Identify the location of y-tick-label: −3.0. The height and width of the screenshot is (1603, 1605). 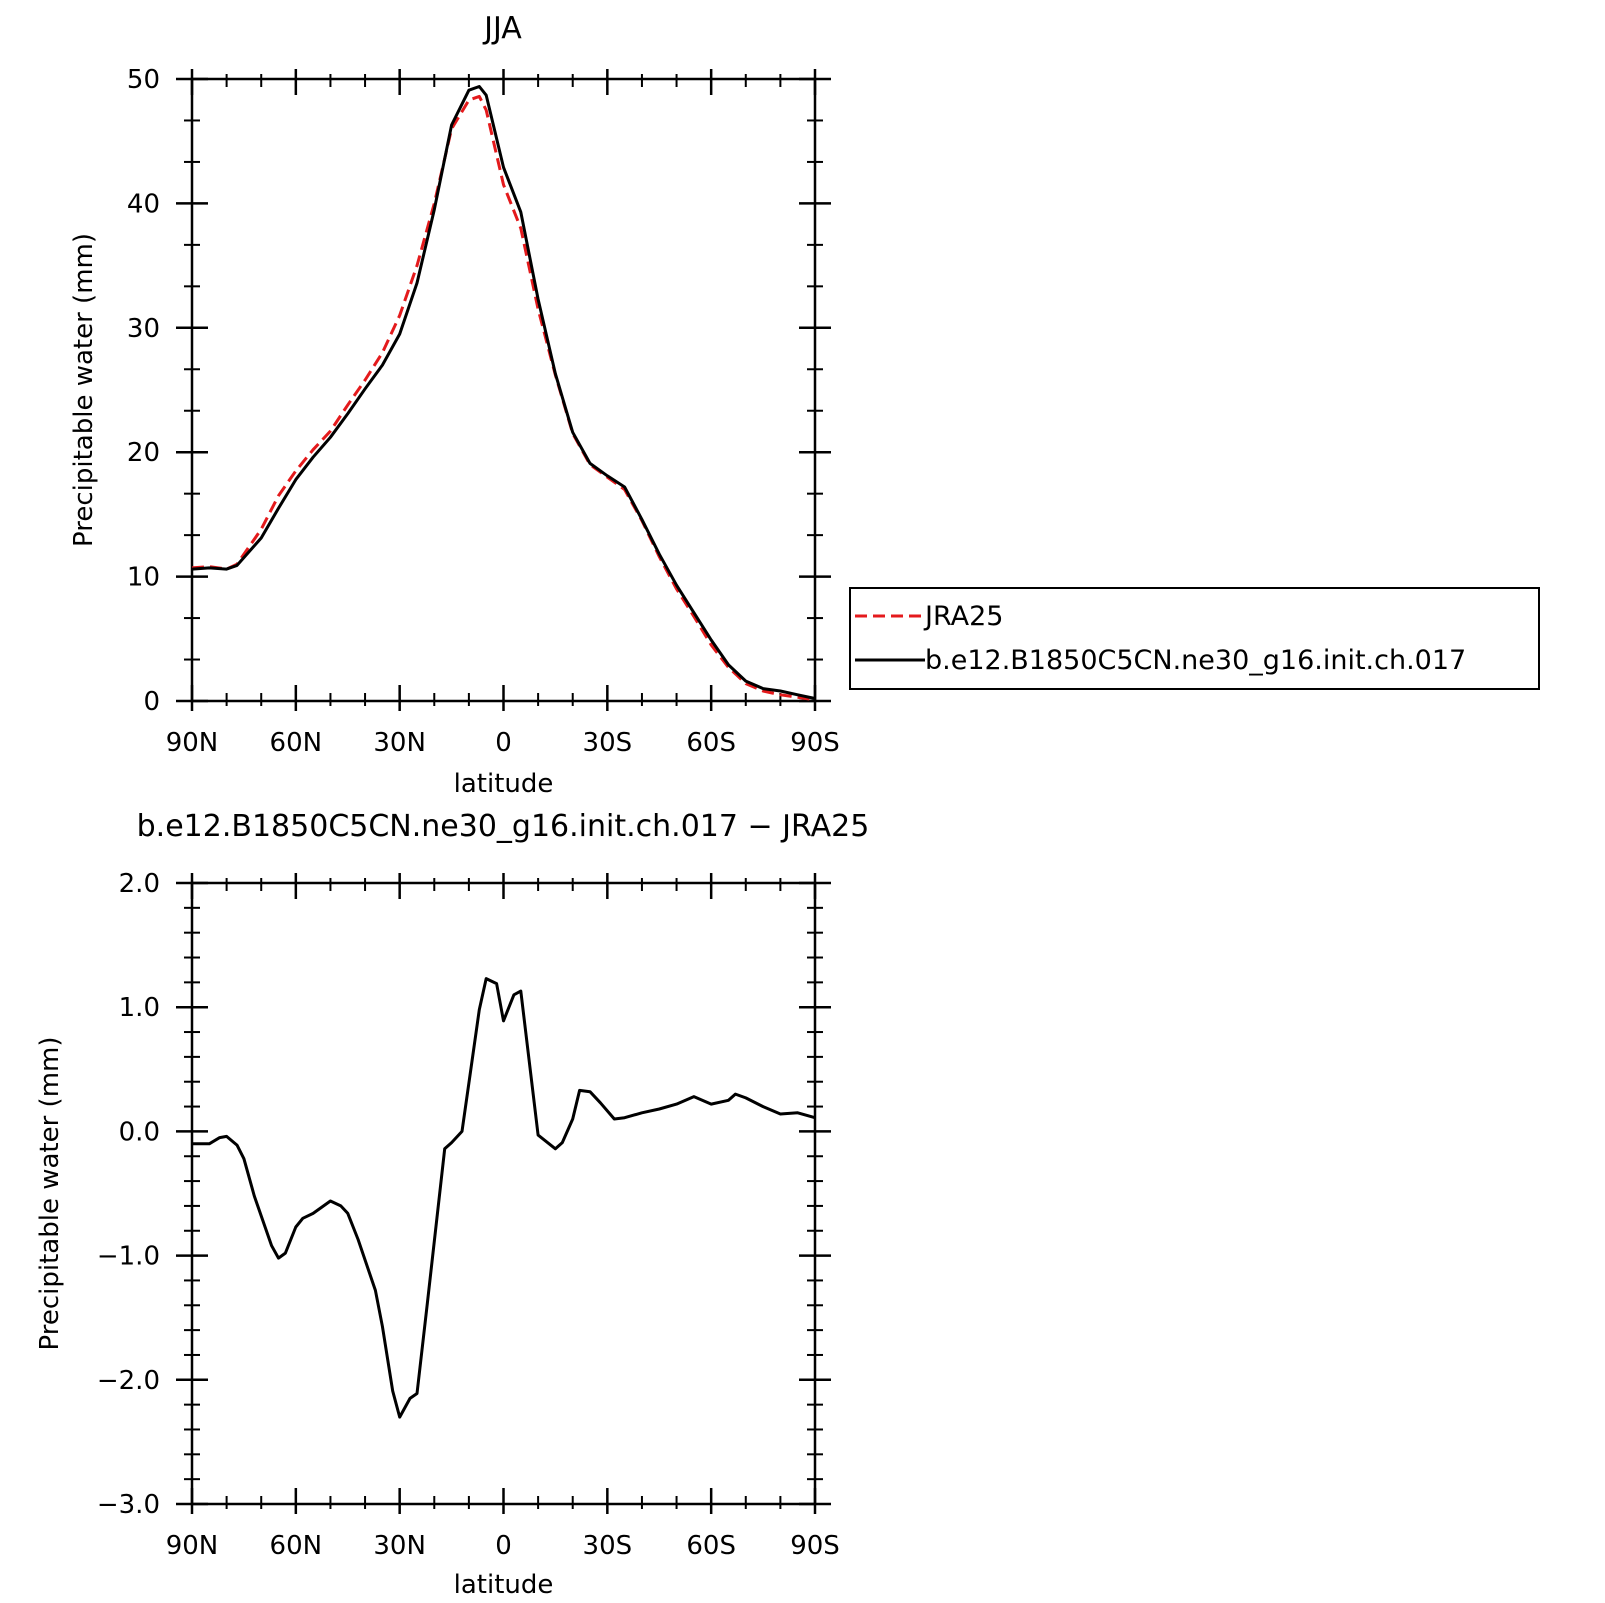
(128, 1505).